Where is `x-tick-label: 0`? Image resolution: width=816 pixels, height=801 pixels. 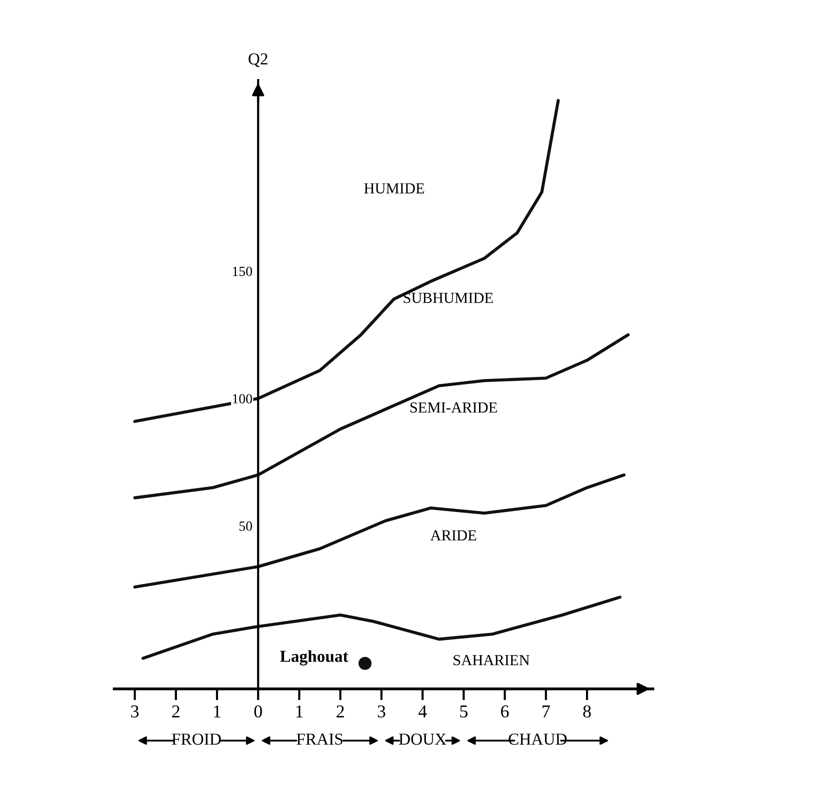 x-tick-label: 0 is located at coordinates (258, 711).